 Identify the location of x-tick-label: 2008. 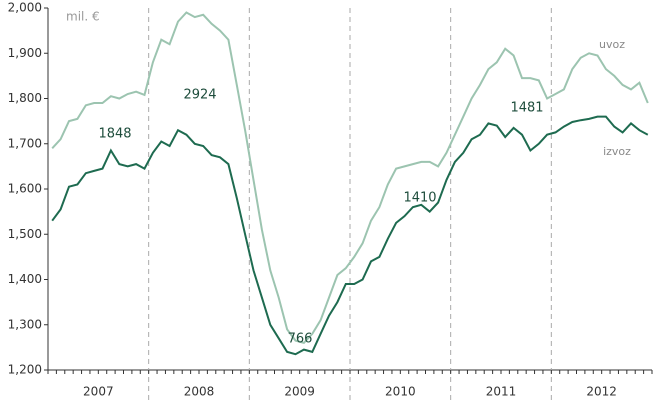
(199, 392).